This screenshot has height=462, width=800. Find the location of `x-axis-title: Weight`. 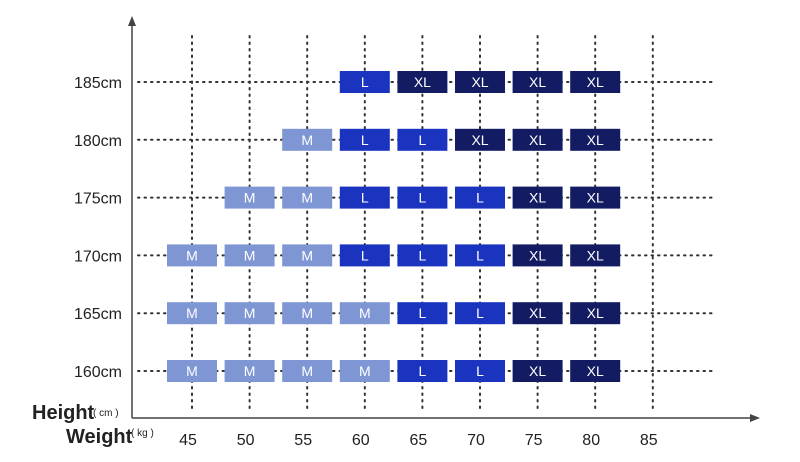

x-axis-title: Weight is located at coordinates (99, 437).